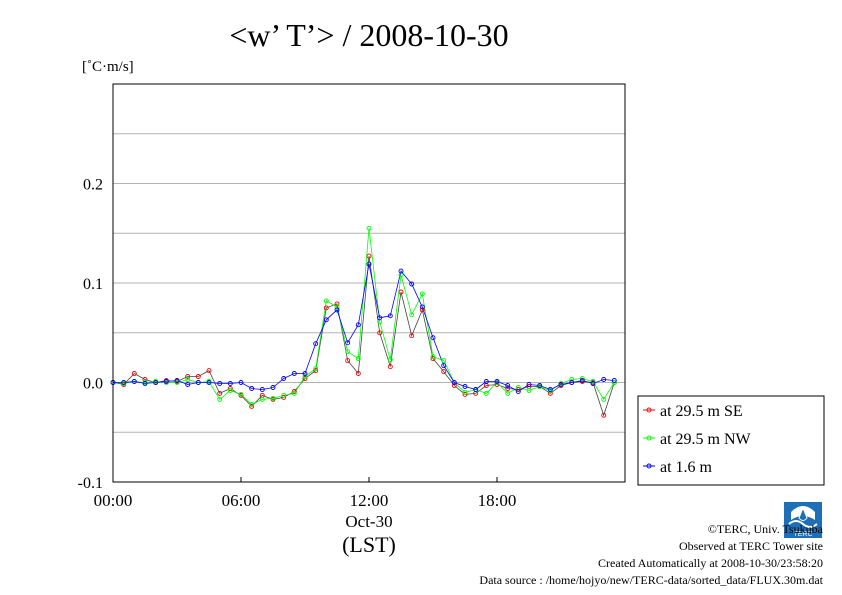 The width and height of the screenshot is (842, 595). What do you see at coordinates (701, 411) in the screenshot?
I see `legend-label: at 29.5 m SE` at bounding box center [701, 411].